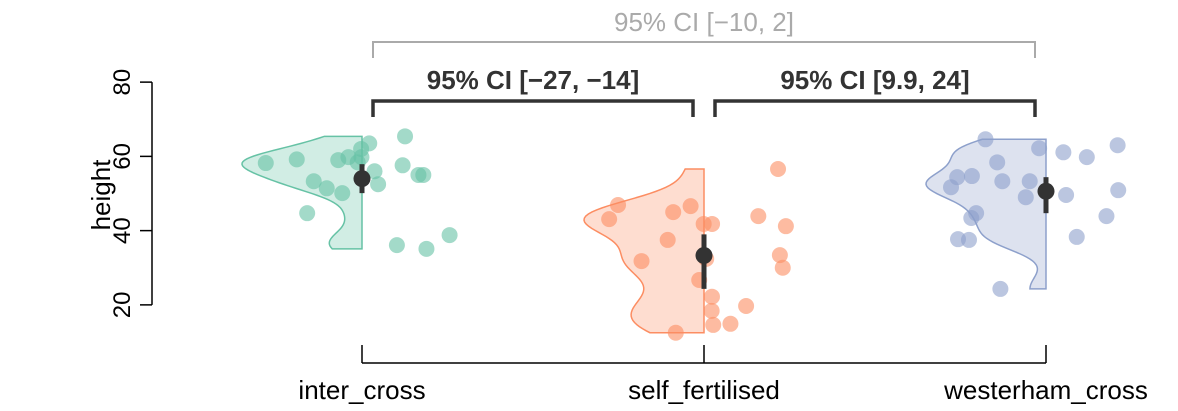 This screenshot has width=1178, height=411. I want to click on y-tick-label: 80, so click(122, 82).